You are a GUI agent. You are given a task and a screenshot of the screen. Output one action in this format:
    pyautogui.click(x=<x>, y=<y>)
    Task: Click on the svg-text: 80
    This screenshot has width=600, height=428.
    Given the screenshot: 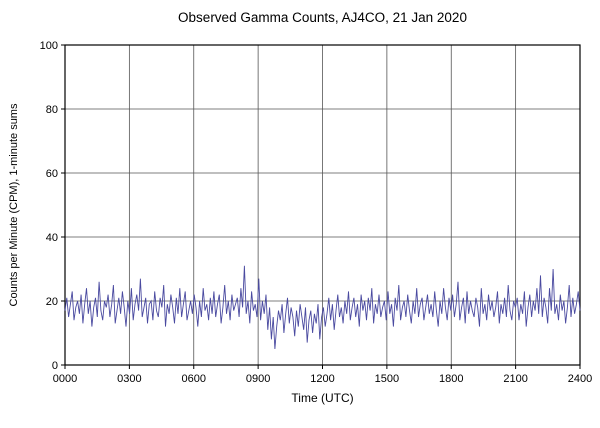 What is the action you would take?
    pyautogui.click(x=52, y=110)
    